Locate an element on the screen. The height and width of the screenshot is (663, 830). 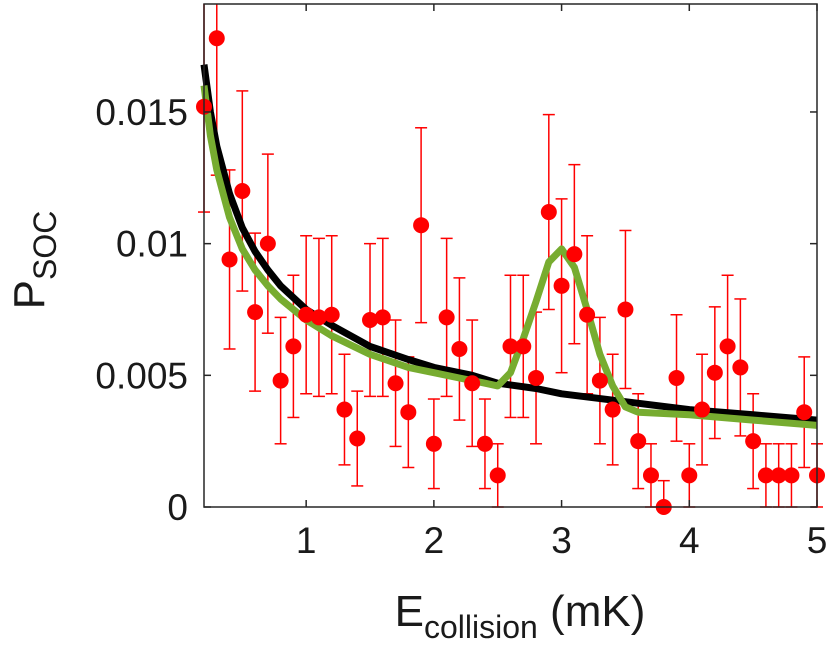
x-tick-label: 1 is located at coordinates (306, 540).